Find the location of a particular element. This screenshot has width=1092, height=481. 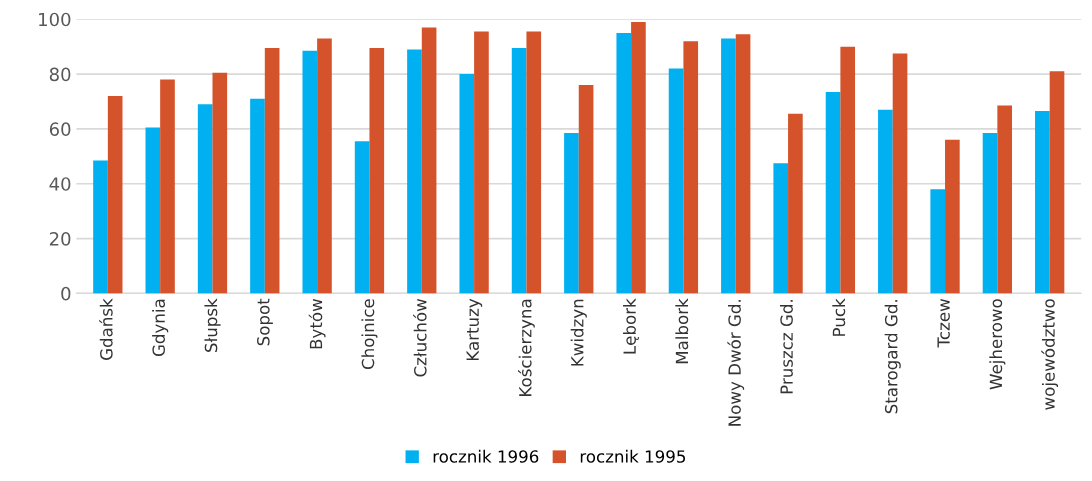

x-tick-label: Kwidzyn is located at coordinates (578, 332).